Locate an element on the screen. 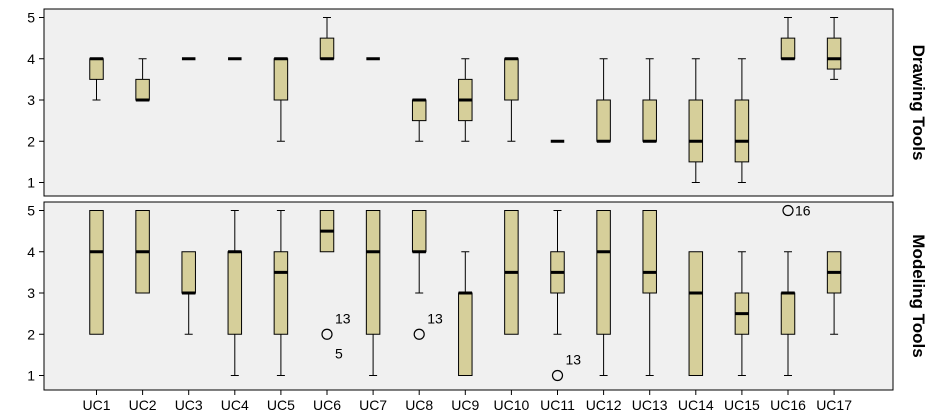 Image resolution: width=935 pixels, height=417 pixels. panel-label: Drawing Tools is located at coordinates (918, 103).